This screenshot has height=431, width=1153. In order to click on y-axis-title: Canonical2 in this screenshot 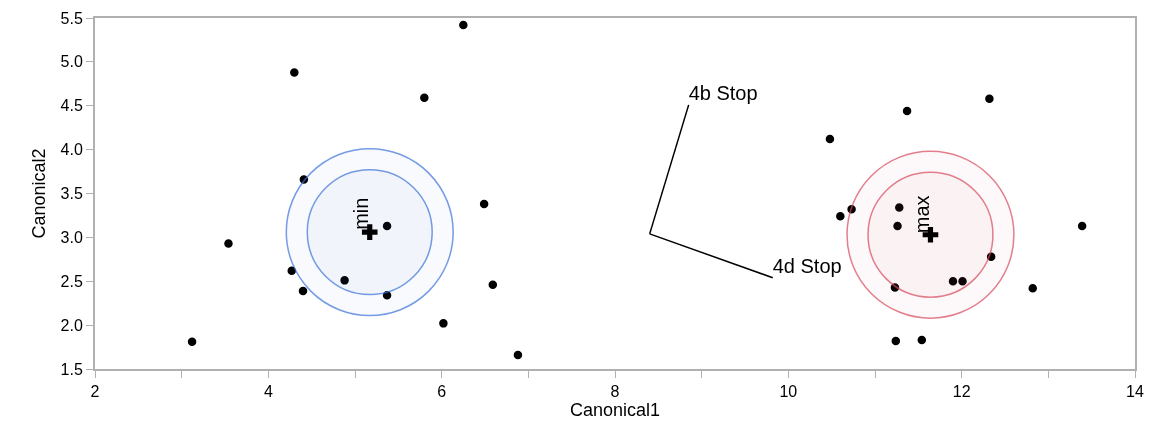, I will do `click(39, 193)`.